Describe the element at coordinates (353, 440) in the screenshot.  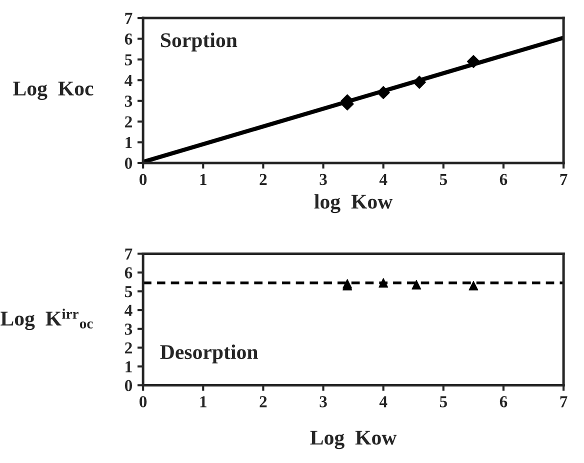
I see `x-axis-title: Log Kow` at that location.